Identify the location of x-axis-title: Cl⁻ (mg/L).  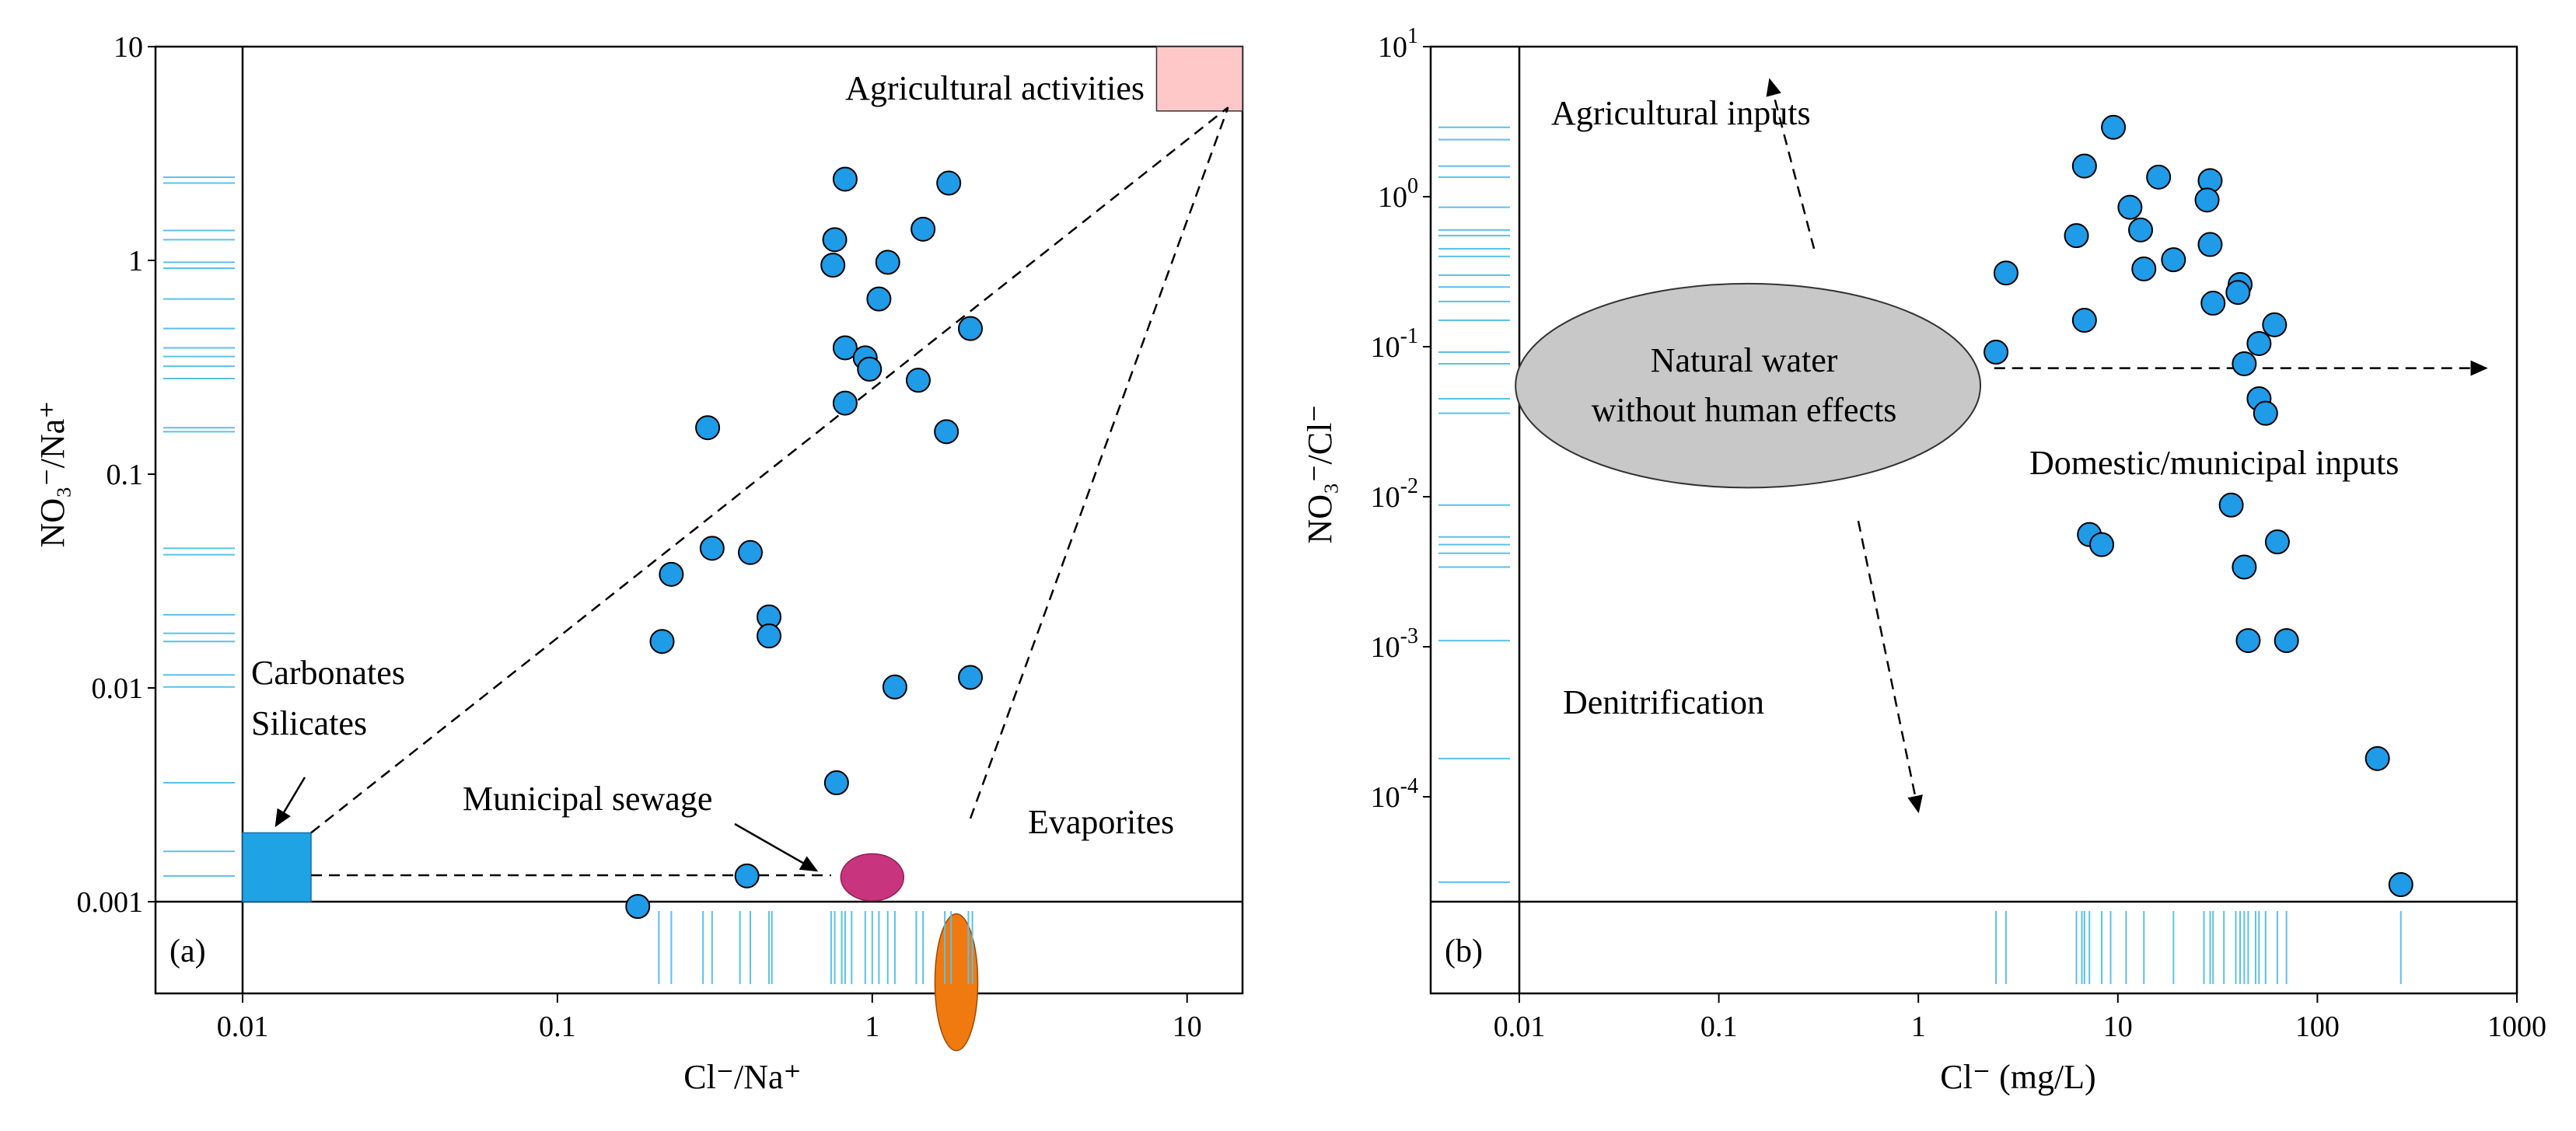
(2017, 1077).